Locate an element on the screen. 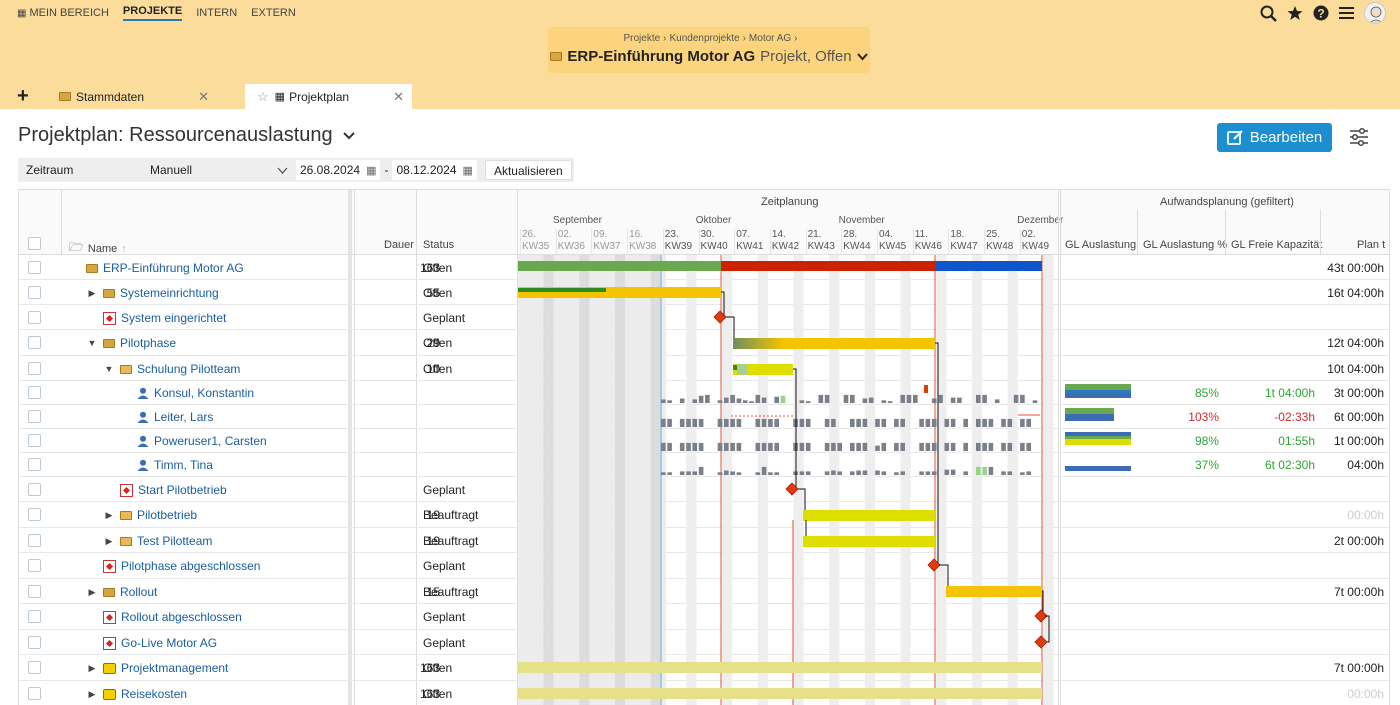  row-name: ▶ Systemeinrichtung is located at coordinates (152, 293).